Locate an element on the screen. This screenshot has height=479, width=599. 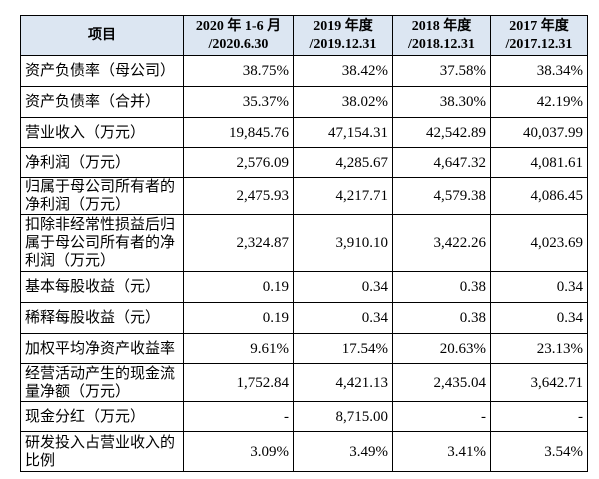
header-cell: 2017 年度/2017.12.31 is located at coordinates (539, 35).